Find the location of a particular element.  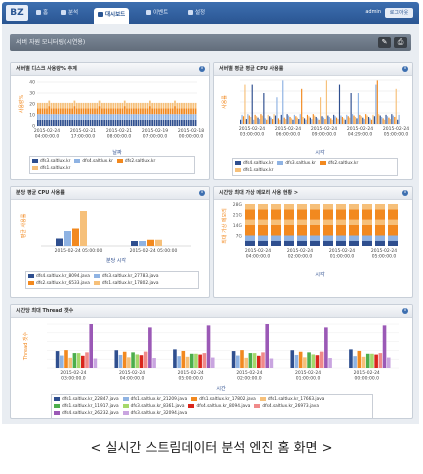

nav-settings: 설정 is located at coordinates (196, 13).